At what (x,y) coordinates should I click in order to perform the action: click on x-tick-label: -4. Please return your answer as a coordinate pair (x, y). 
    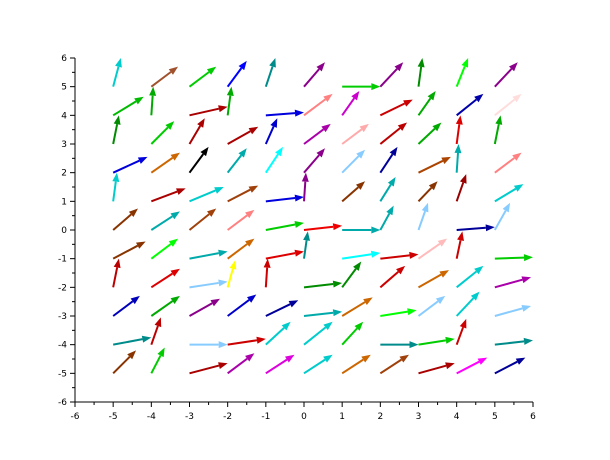
    Looking at the image, I should click on (151, 417).